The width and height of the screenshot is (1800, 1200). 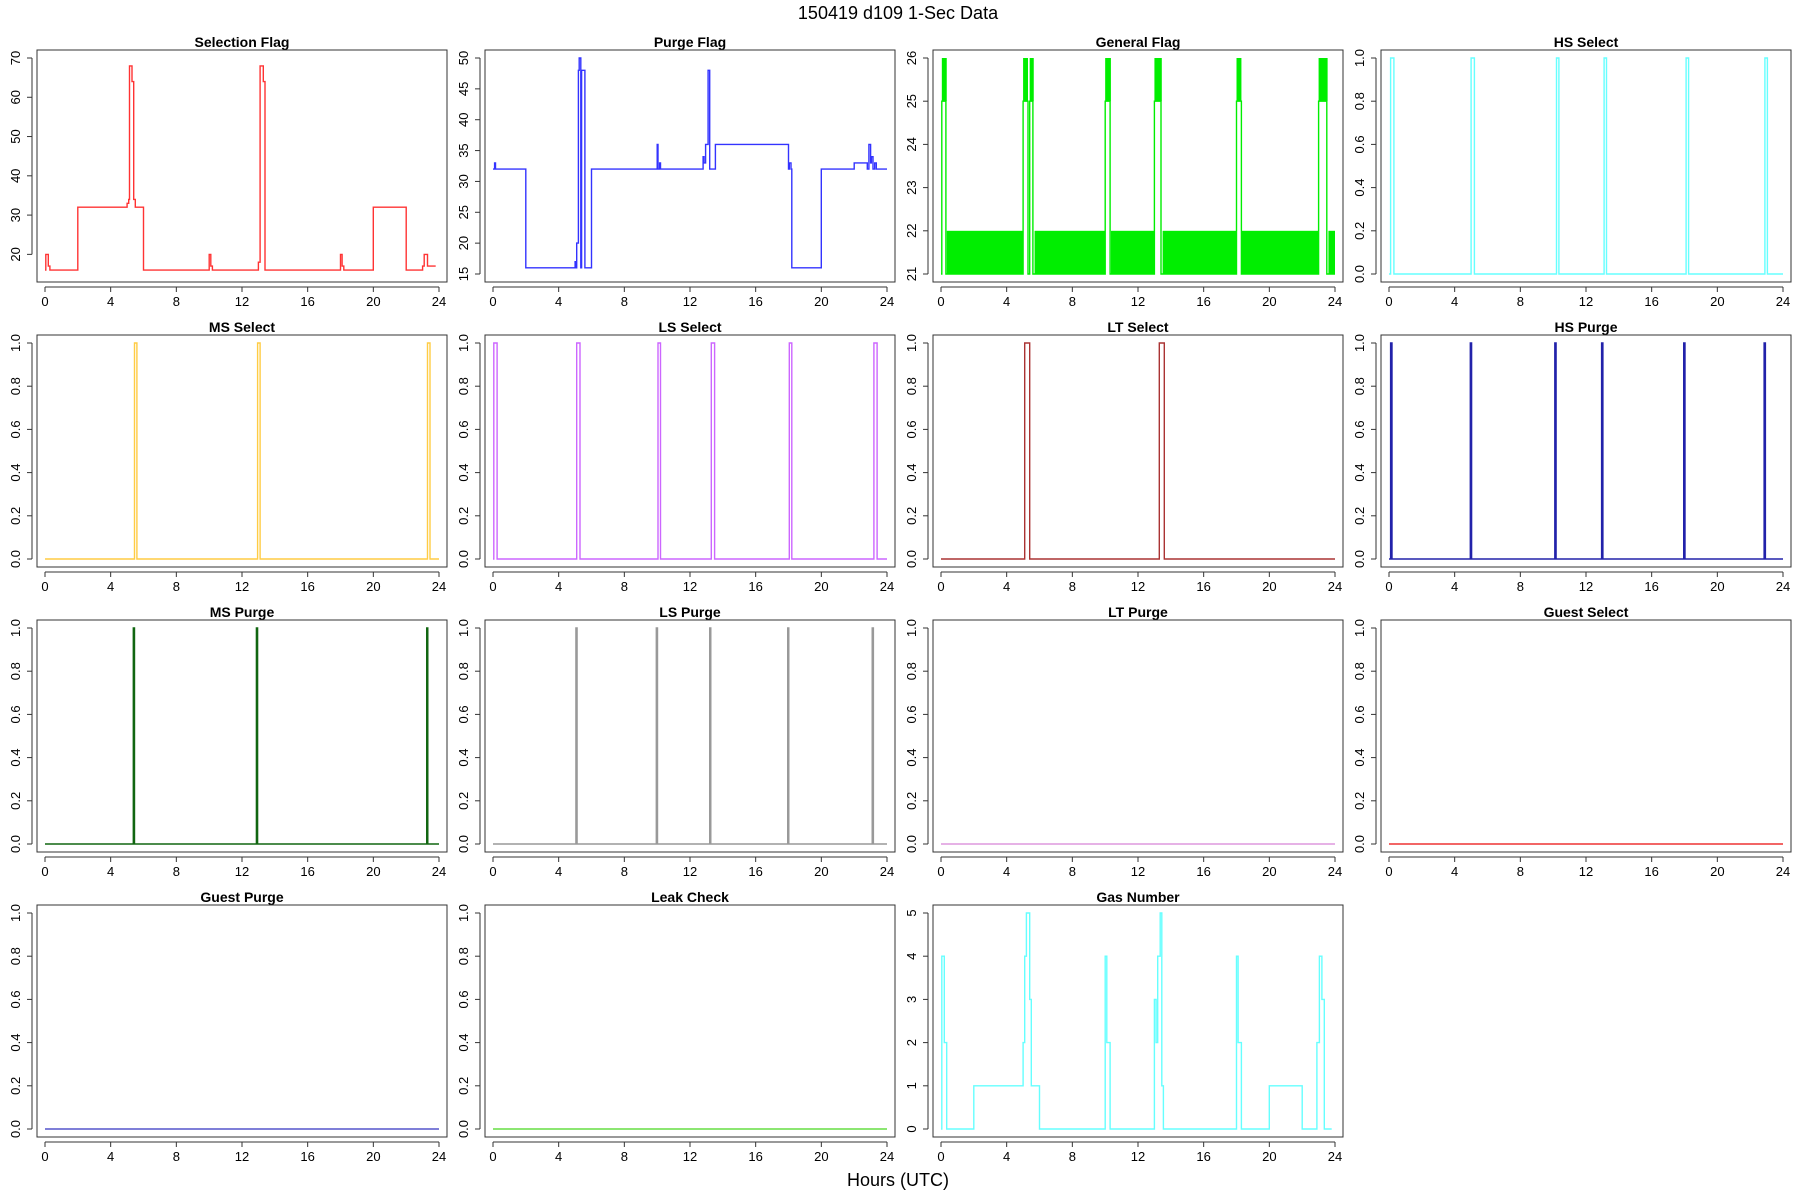 I want to click on series-line, so click(x=1586, y=451).